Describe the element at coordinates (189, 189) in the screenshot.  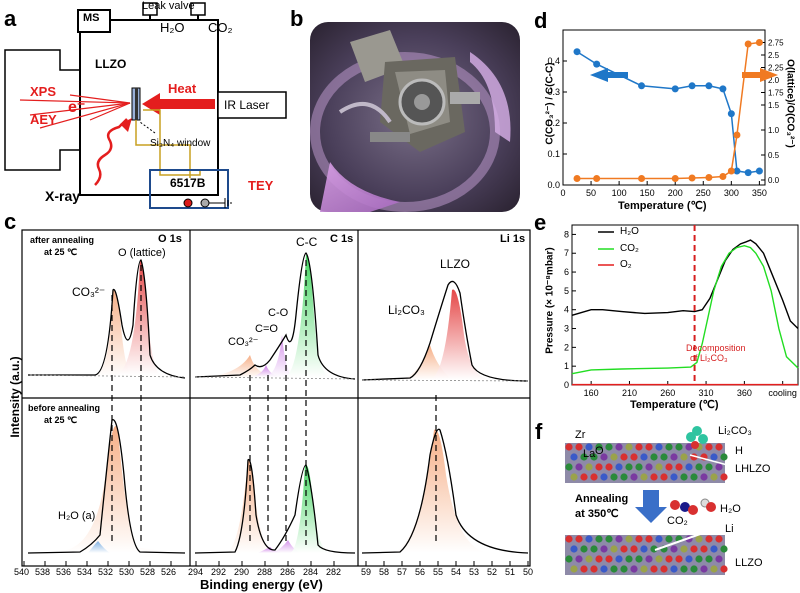
I see `meter-box` at that location.